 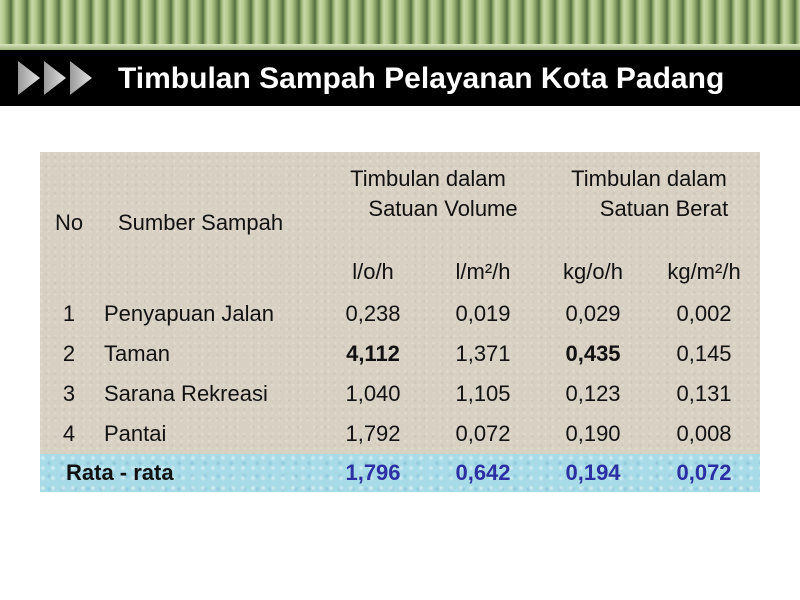 What do you see at coordinates (179, 473) in the screenshot?
I see `average-label: Rata - rata` at bounding box center [179, 473].